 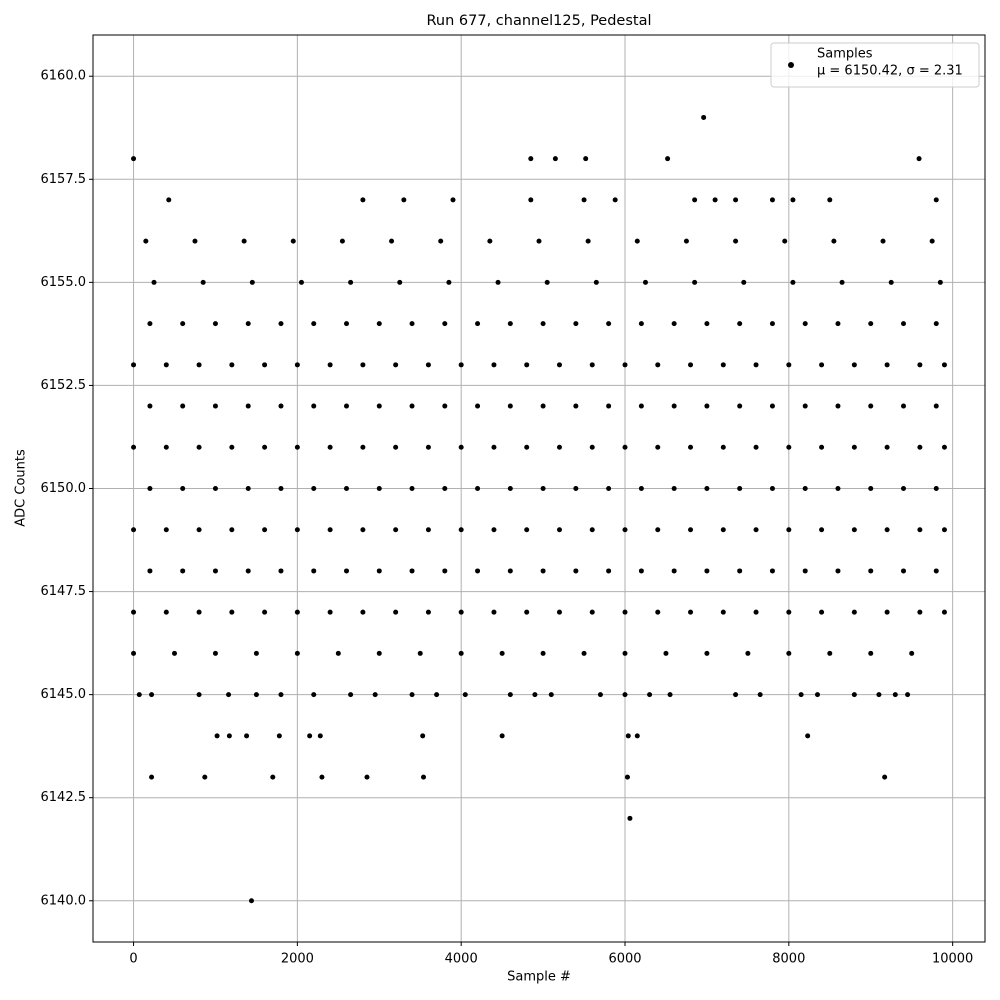 What do you see at coordinates (21, 488) in the screenshot?
I see `y-axis-label: ADC Counts` at bounding box center [21, 488].